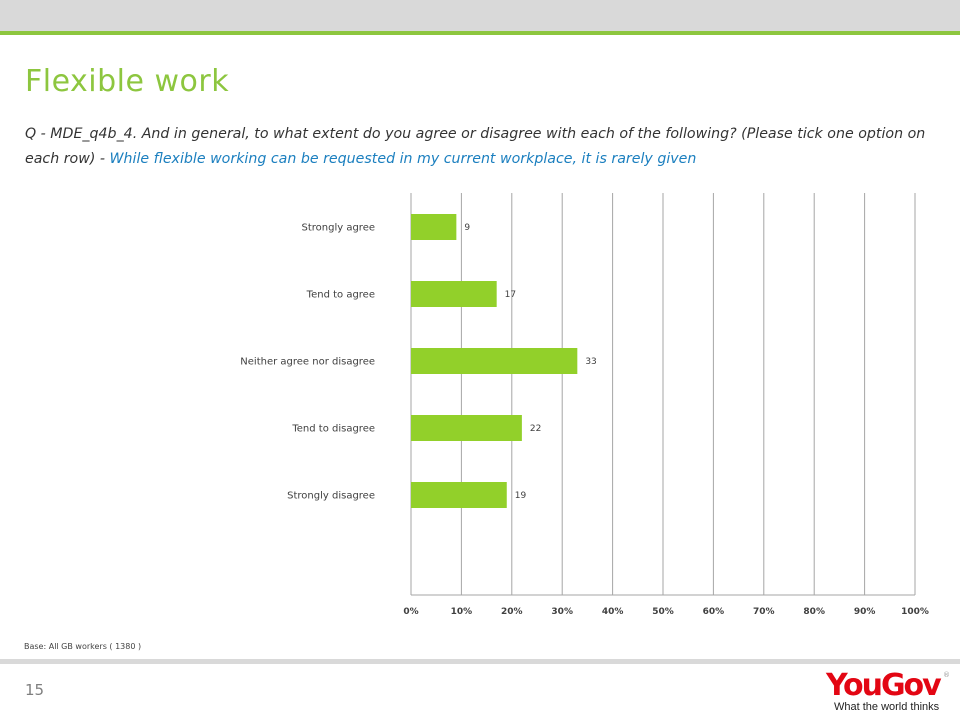 This screenshot has height=720, width=960. What do you see at coordinates (887, 707) in the screenshot?
I see `logo-tagline: What the world thinks` at bounding box center [887, 707].